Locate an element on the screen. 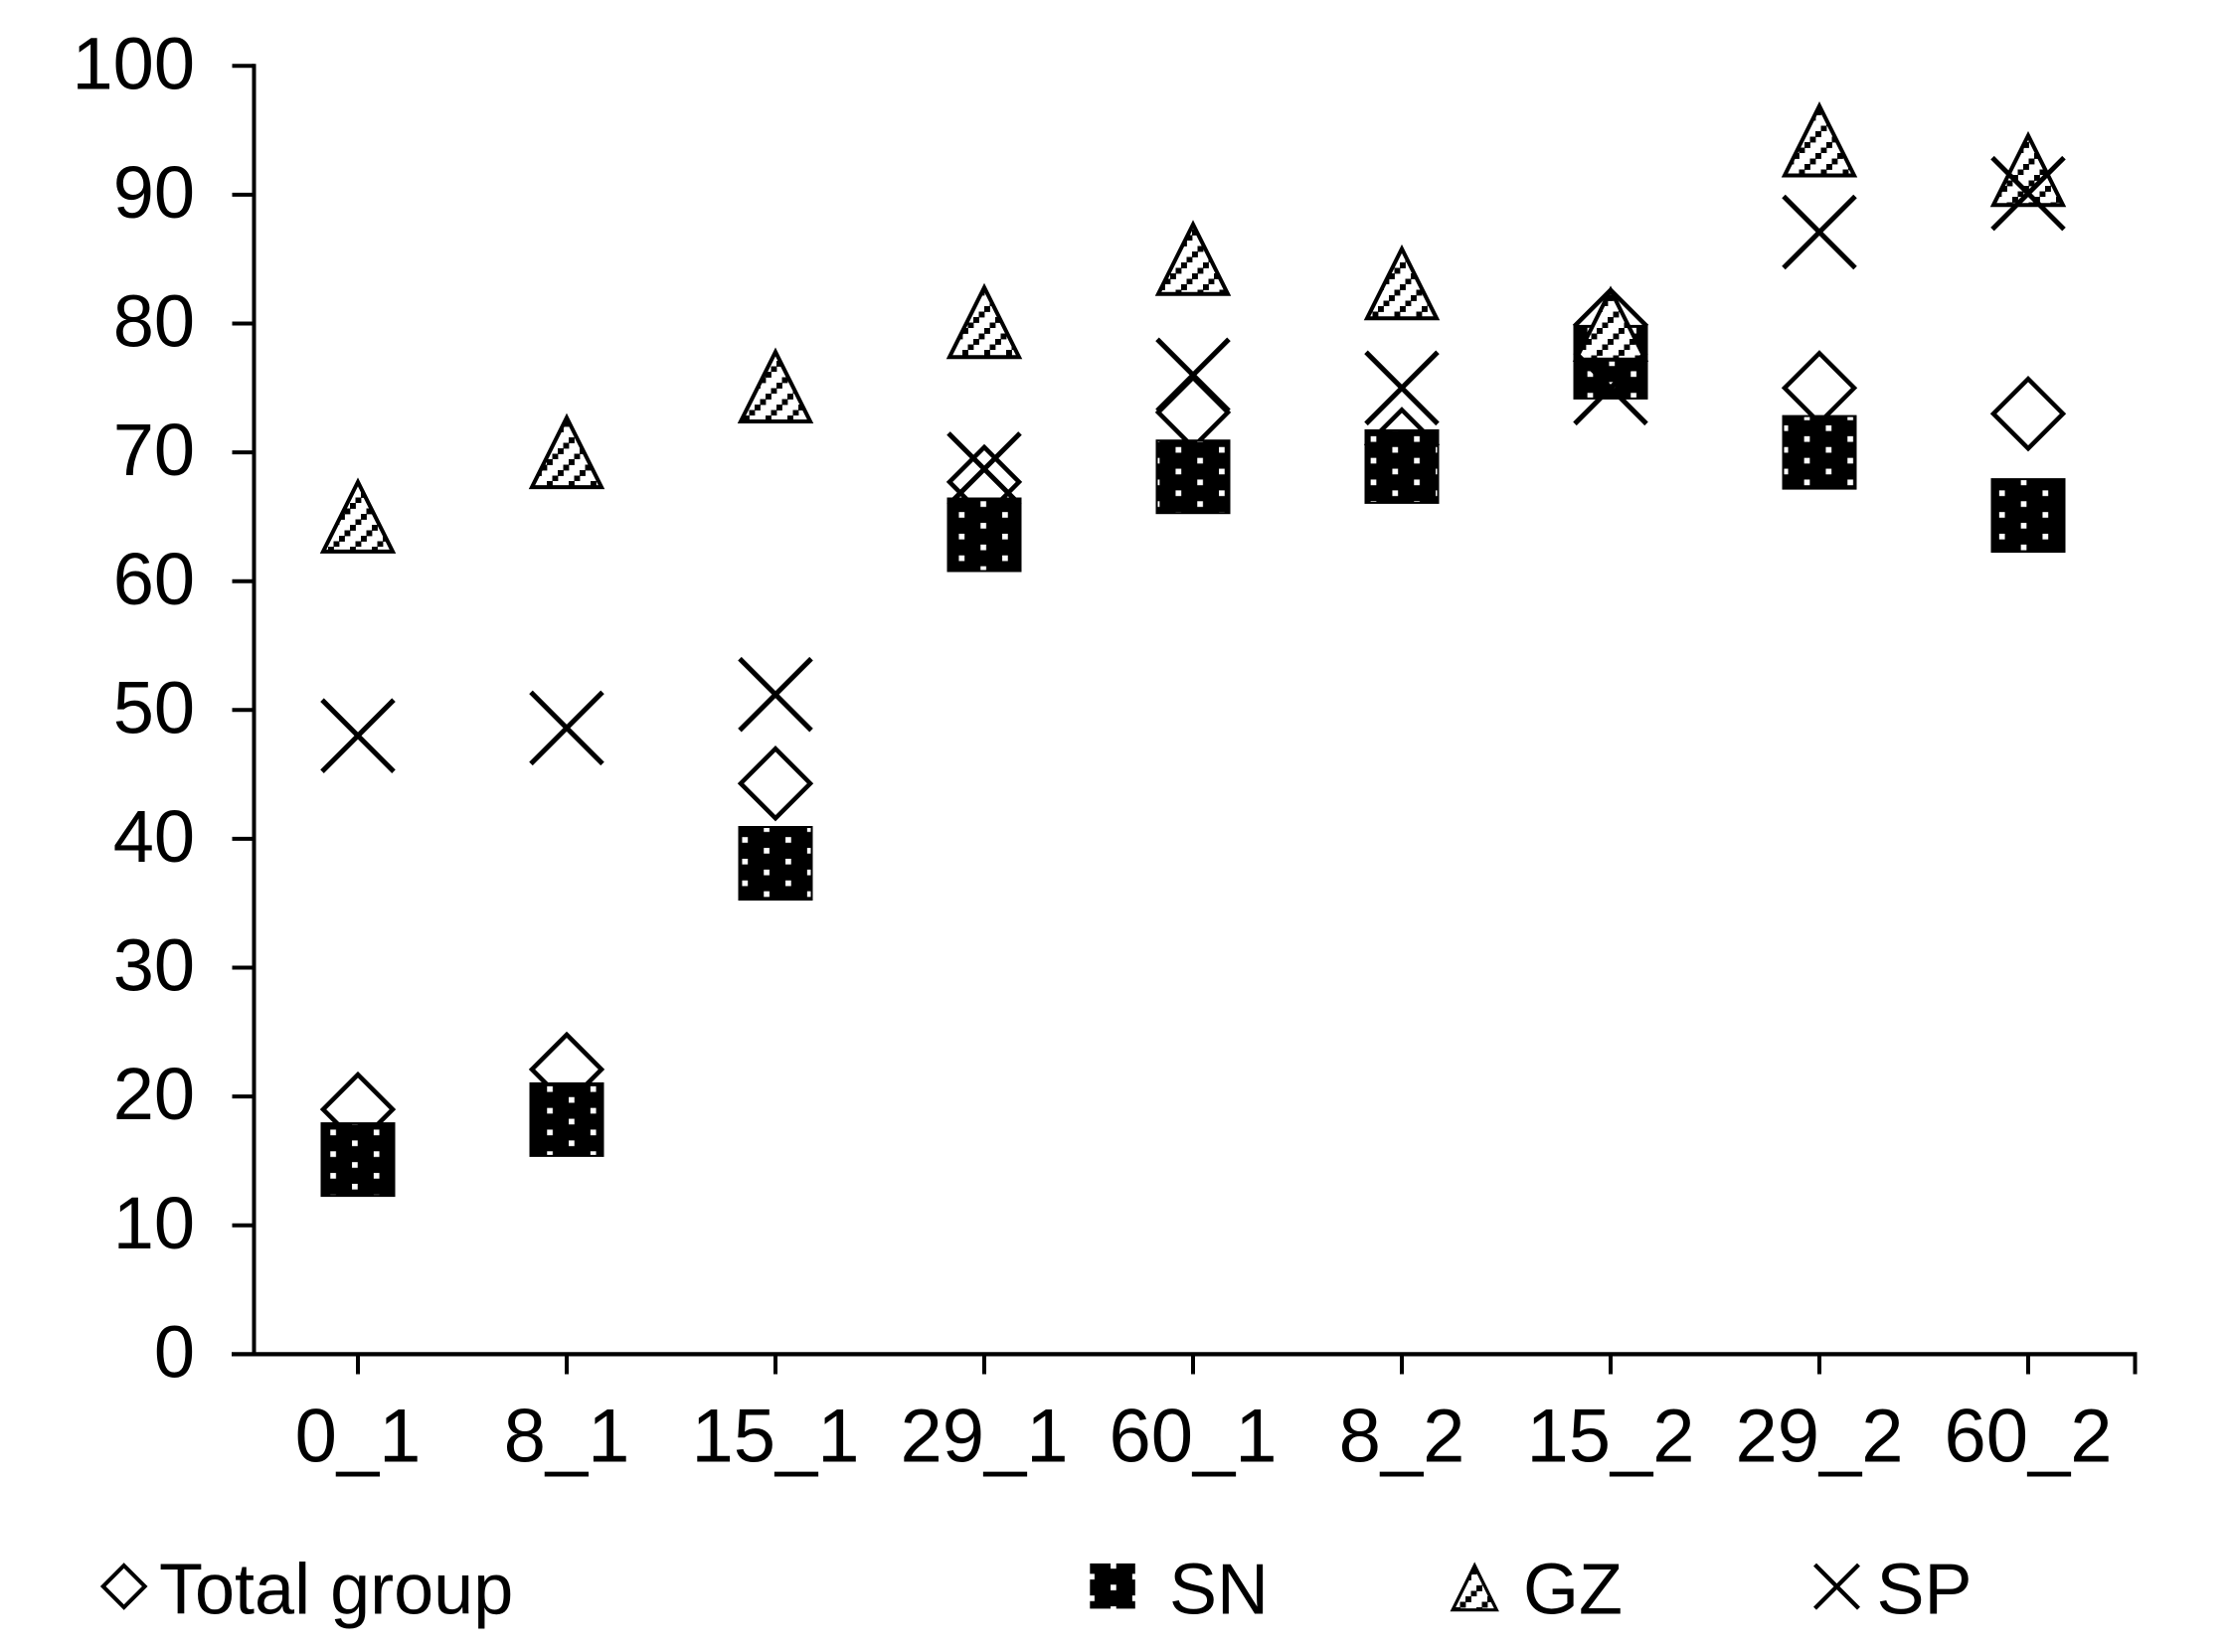  svg-text: Total group is located at coordinates (336, 1590).